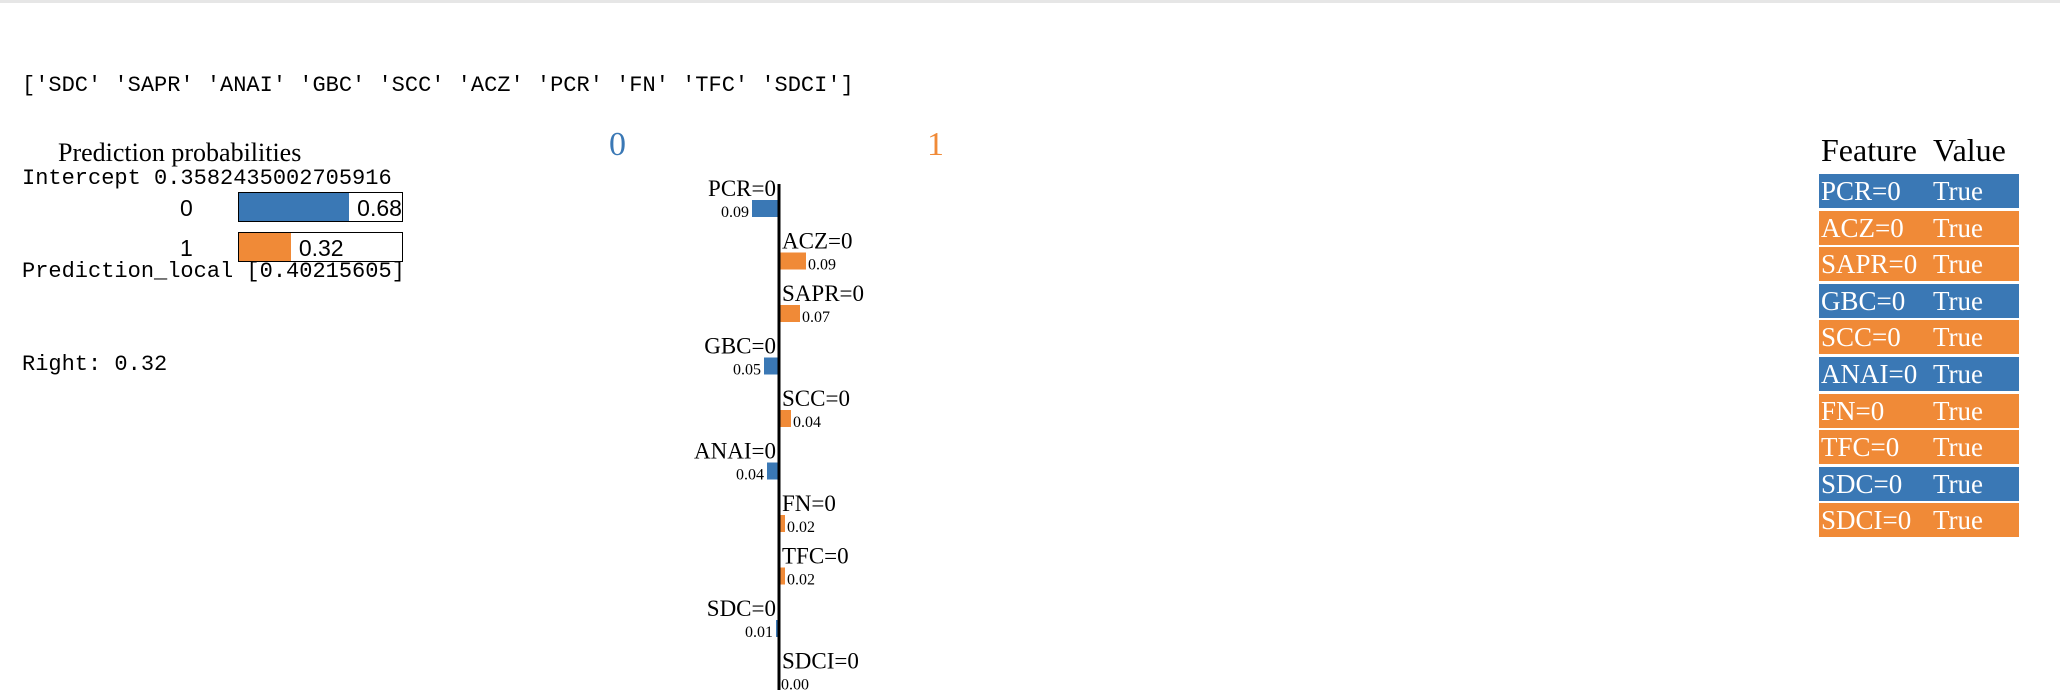  Describe the element at coordinates (816, 317) in the screenshot. I see `feature-weight-label: 0.07` at that location.